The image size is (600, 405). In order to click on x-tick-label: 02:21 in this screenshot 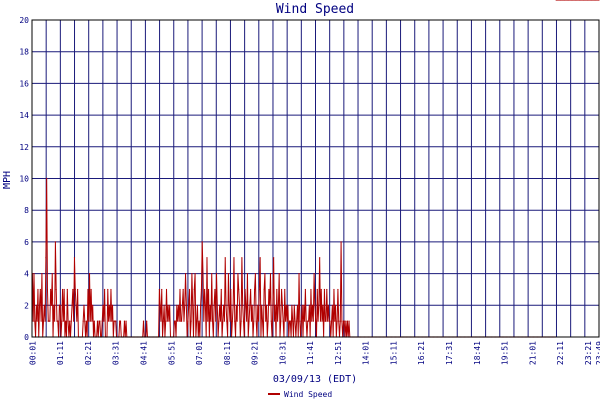, I will do `click(88, 353)`.